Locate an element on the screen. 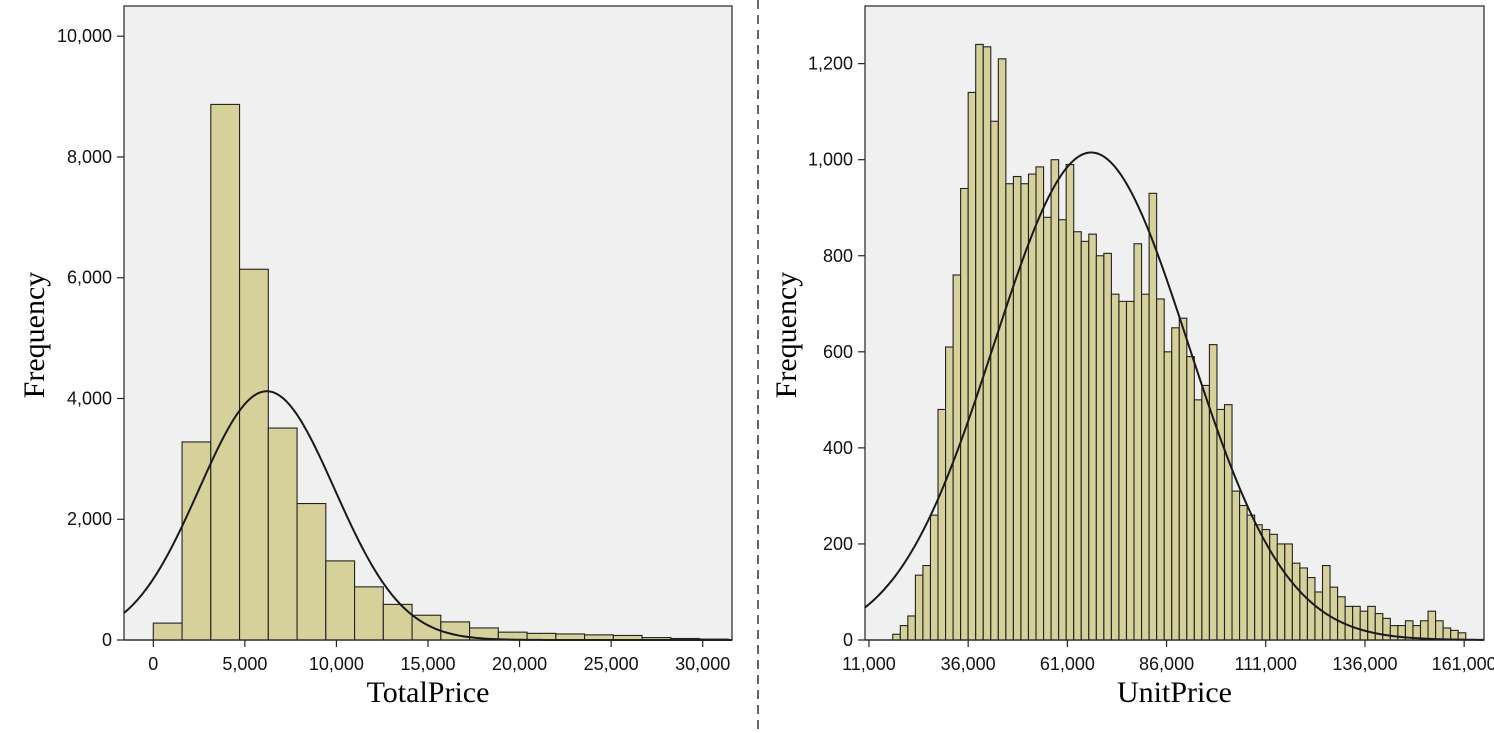  y-tick-label: 4,000 is located at coordinates (89, 398).